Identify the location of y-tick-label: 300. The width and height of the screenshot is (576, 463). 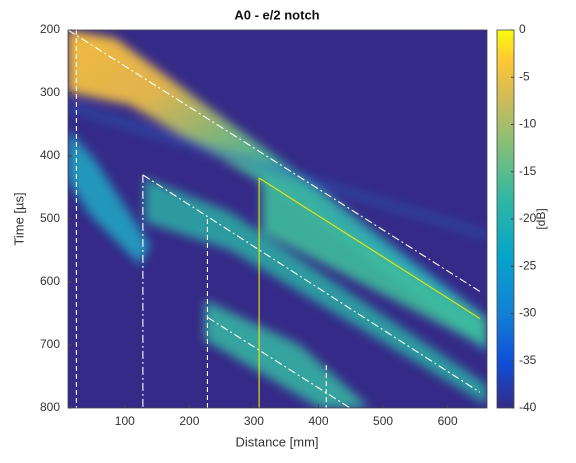
(50, 92).